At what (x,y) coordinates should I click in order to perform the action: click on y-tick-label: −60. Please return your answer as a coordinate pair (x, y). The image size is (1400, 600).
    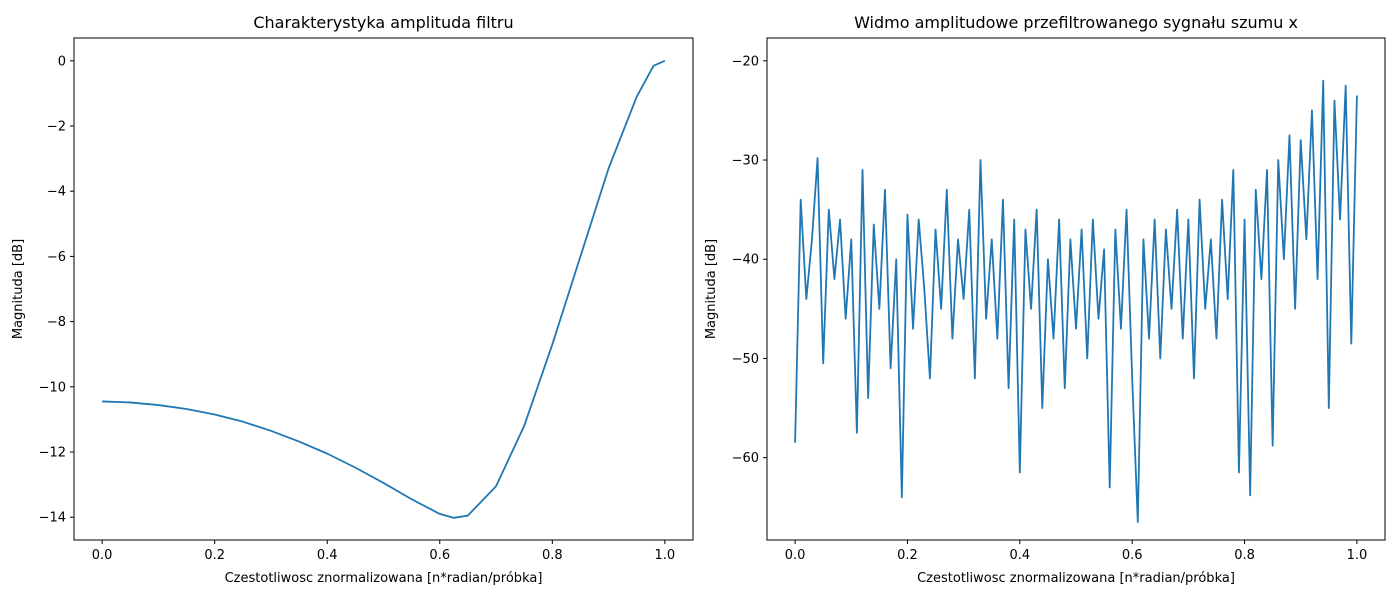
    Looking at the image, I should click on (745, 458).